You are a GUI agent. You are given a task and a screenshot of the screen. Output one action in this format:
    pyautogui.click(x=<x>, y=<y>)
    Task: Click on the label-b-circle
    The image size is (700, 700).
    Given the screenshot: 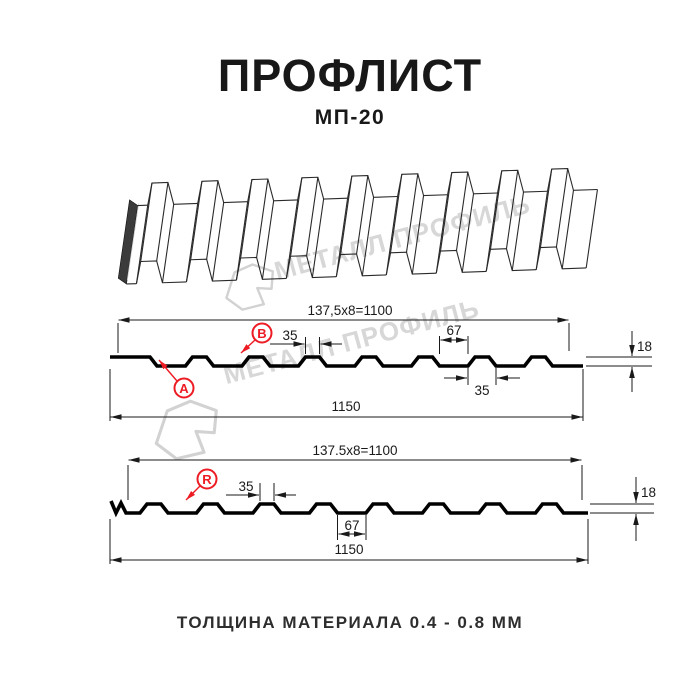 What is the action you would take?
    pyautogui.click(x=262, y=333)
    